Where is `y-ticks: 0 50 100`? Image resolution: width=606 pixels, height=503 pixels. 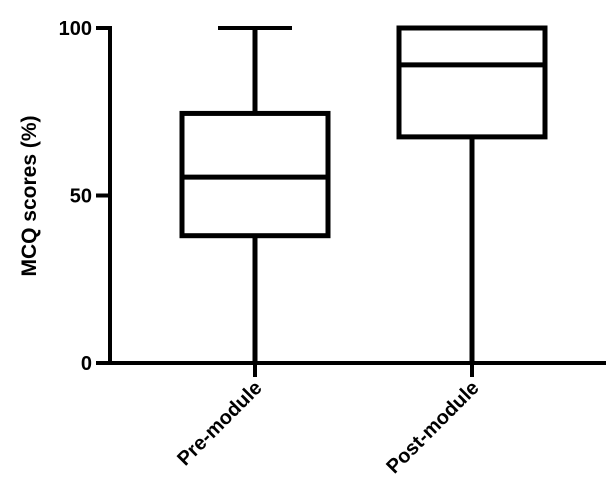 y-ticks: 0 50 100 is located at coordinates (84, 196).